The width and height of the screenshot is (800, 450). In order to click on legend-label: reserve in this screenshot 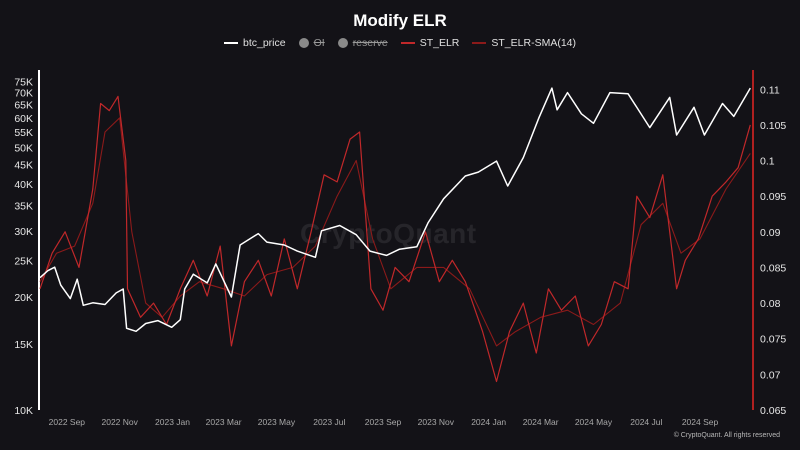, I will do `click(370, 43)`.